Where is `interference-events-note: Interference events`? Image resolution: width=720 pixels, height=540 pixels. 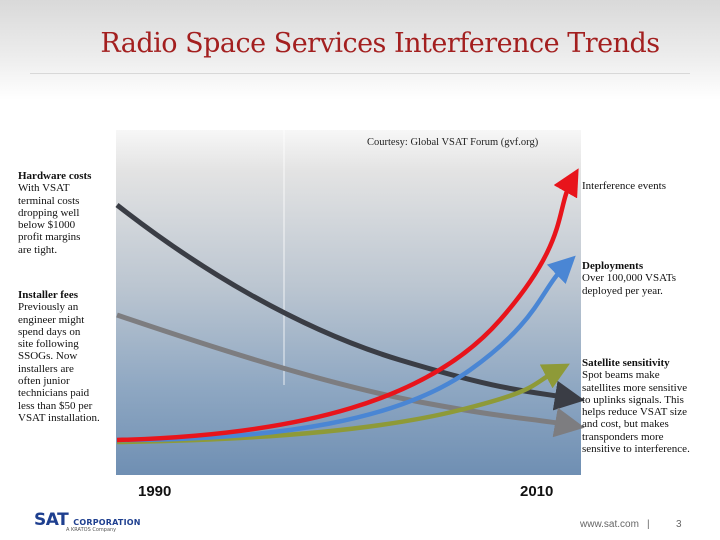
interference-events-note: Interference events is located at coordinates (647, 186).